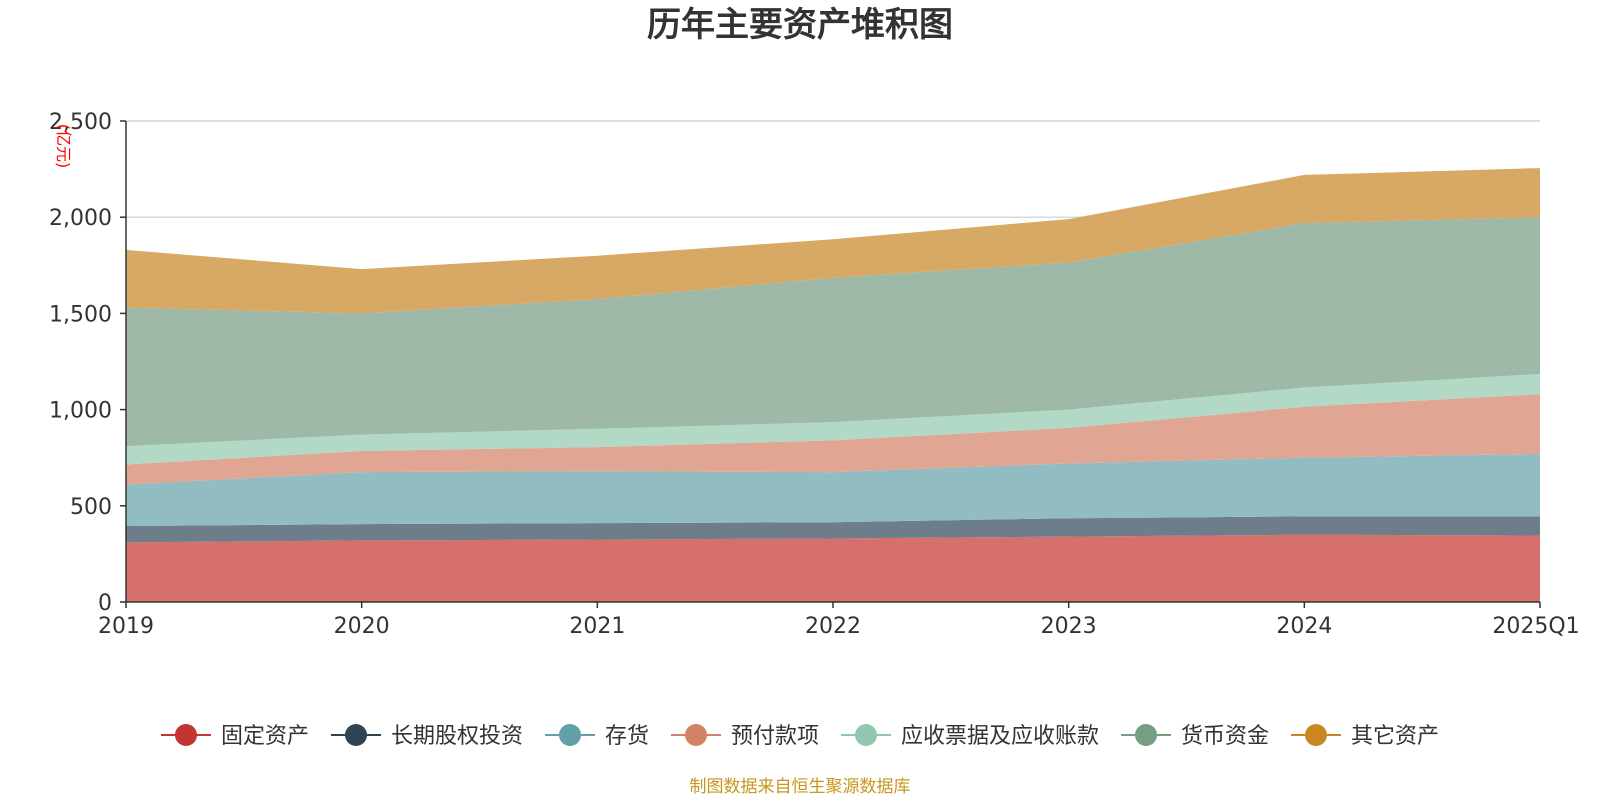 Image resolution: width=1600 pixels, height=800 pixels. I want to click on legend-label: 其它资产, so click(1395, 736).